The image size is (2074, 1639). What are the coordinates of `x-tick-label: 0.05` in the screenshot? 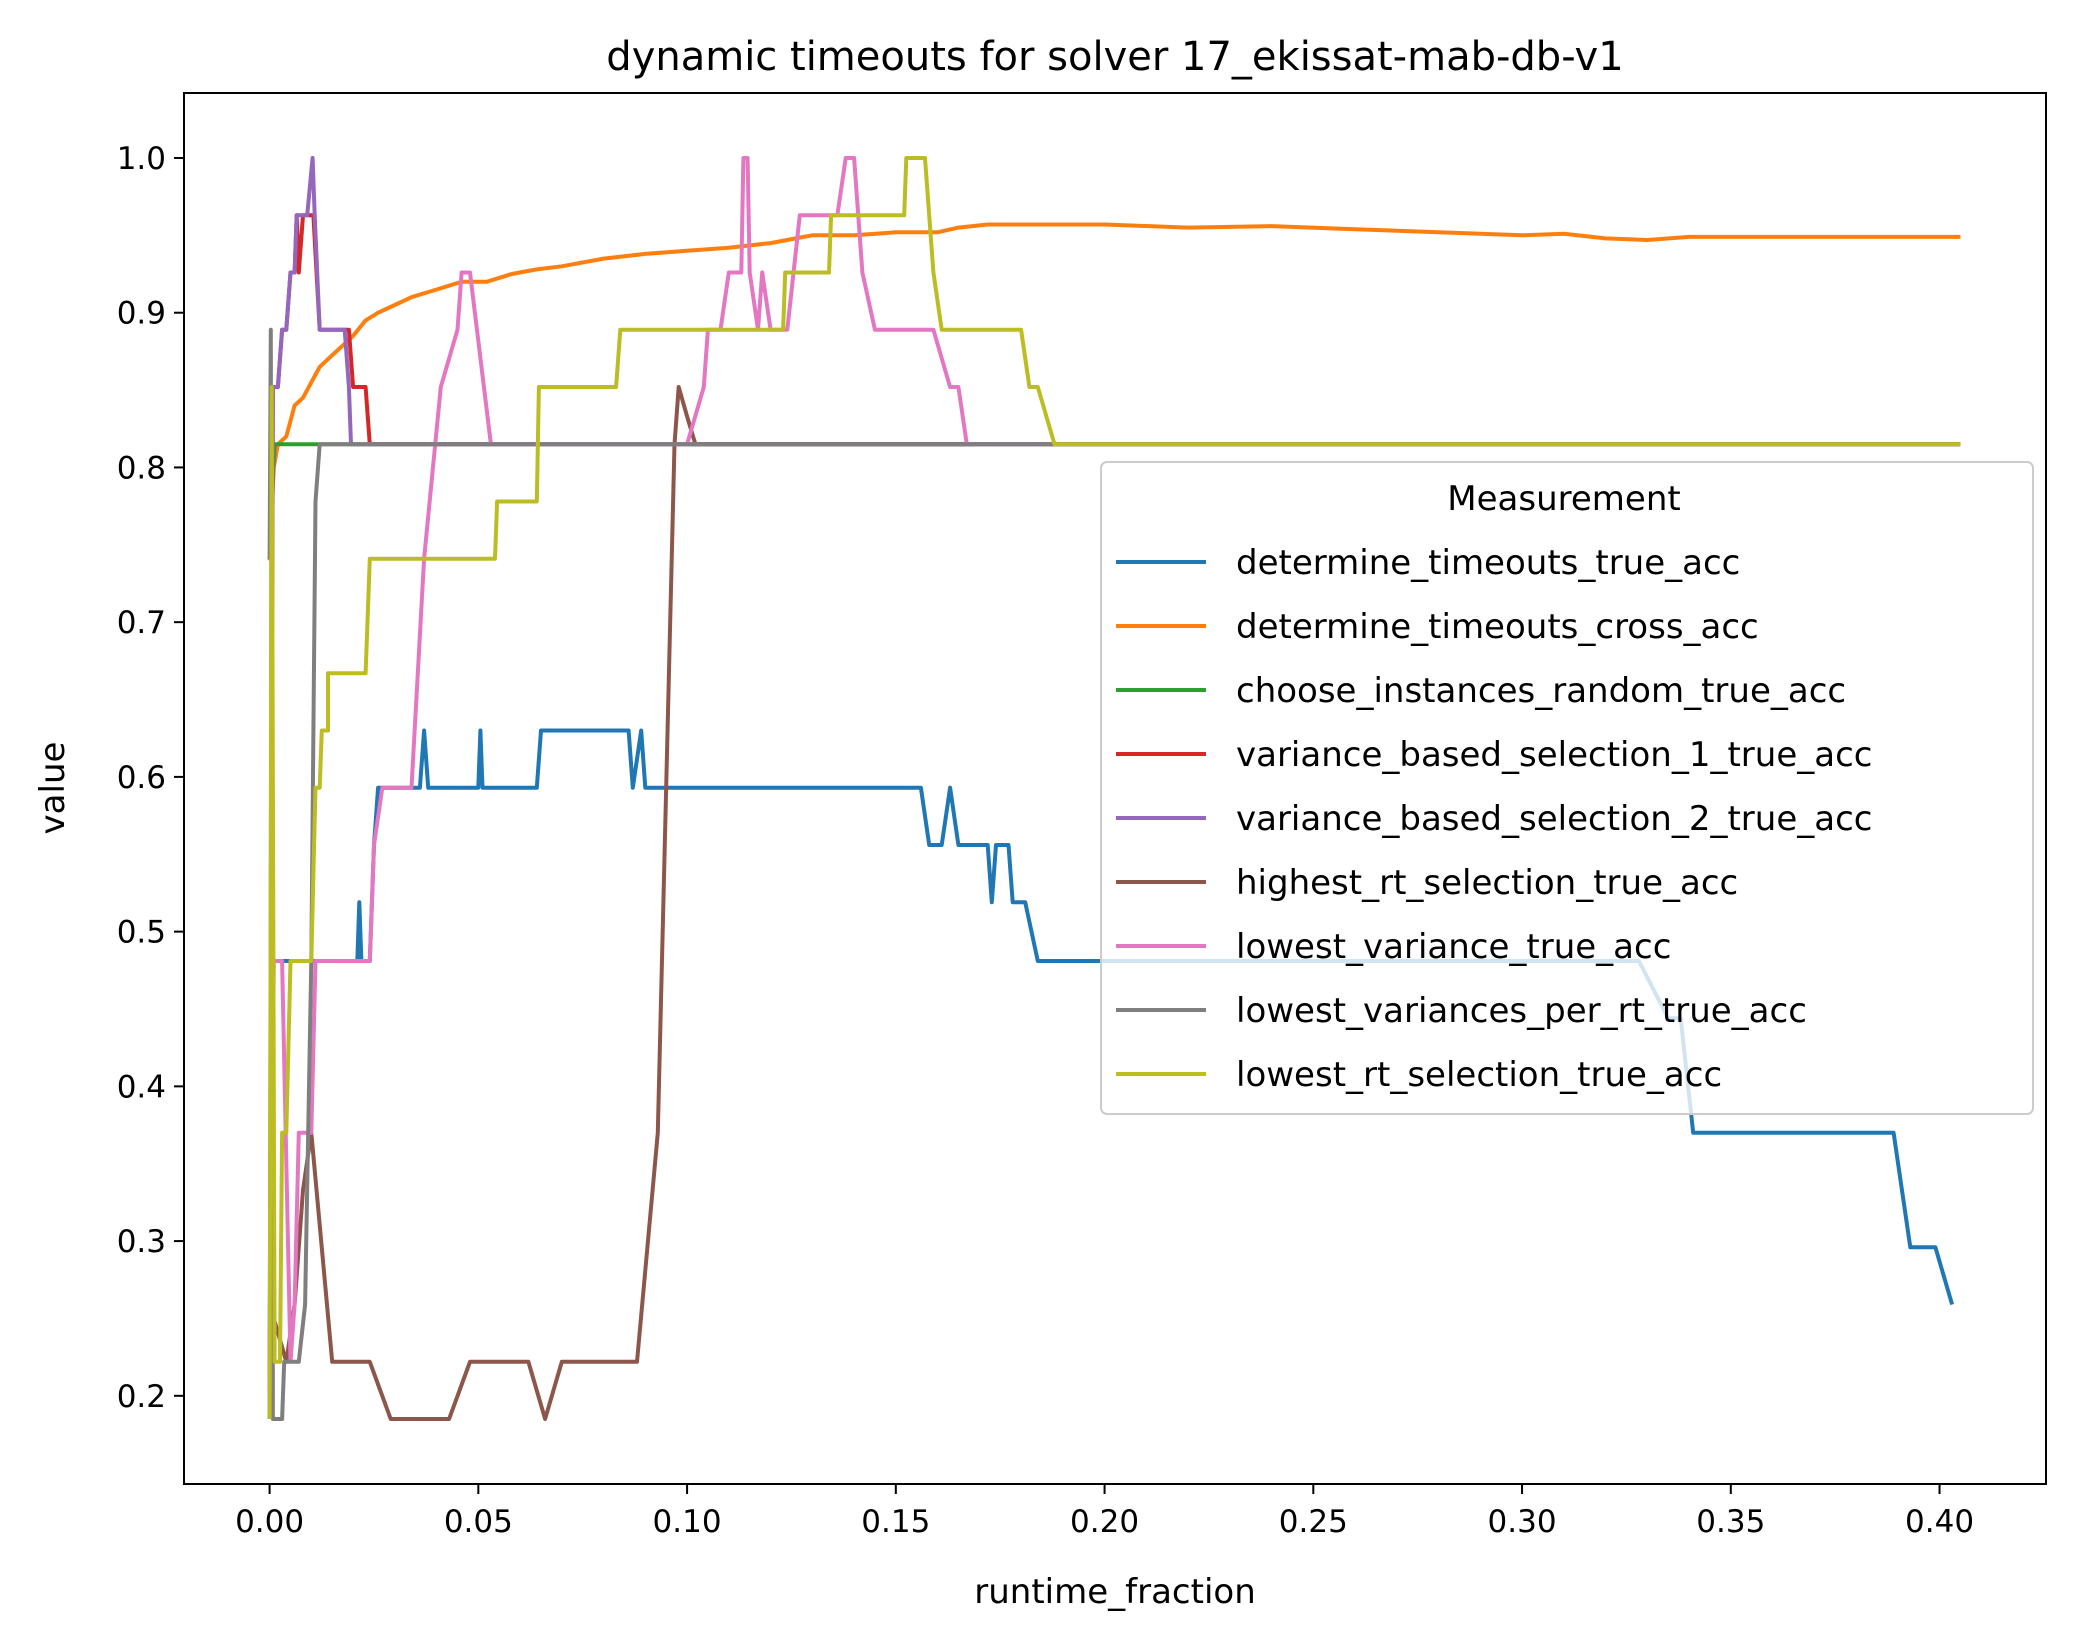 It's located at (478, 1522).